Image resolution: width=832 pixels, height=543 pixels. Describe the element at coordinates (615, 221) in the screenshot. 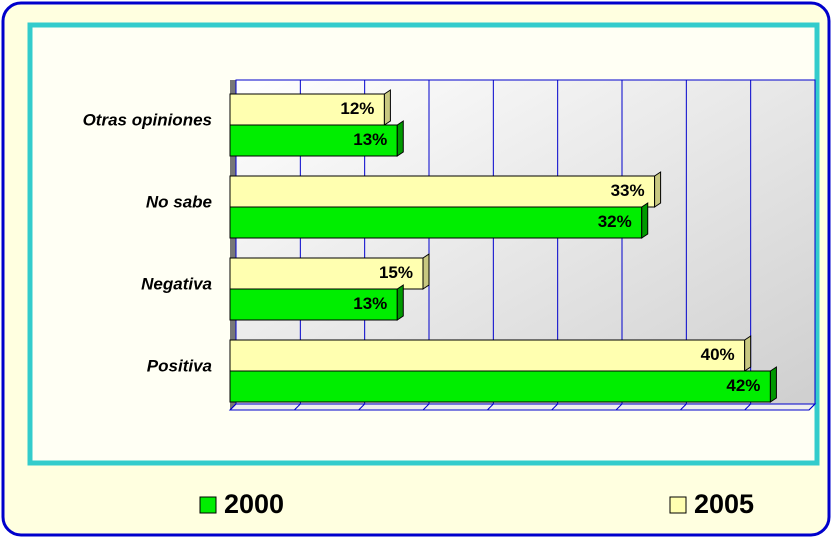

I see `data-label: 32%` at that location.